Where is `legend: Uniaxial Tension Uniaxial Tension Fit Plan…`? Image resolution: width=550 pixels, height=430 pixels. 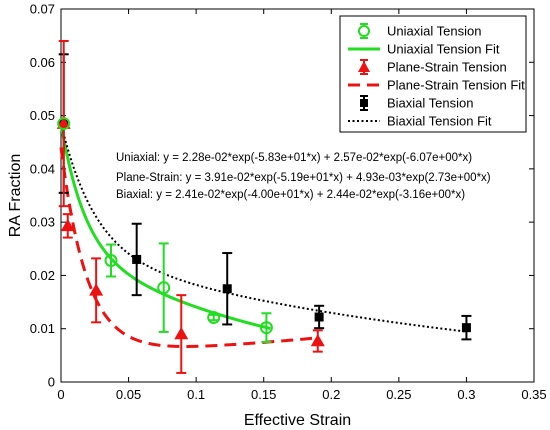
legend: Uniaxial Tension Uniaxial Tension Fit Plan… is located at coordinates (433, 74).